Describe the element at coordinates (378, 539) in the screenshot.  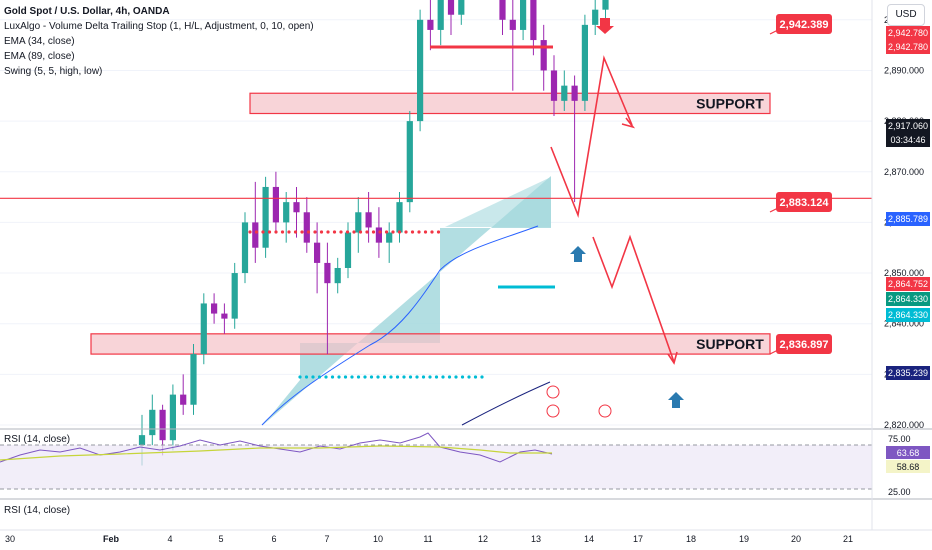
I see `x-tick-label: 10` at that location.